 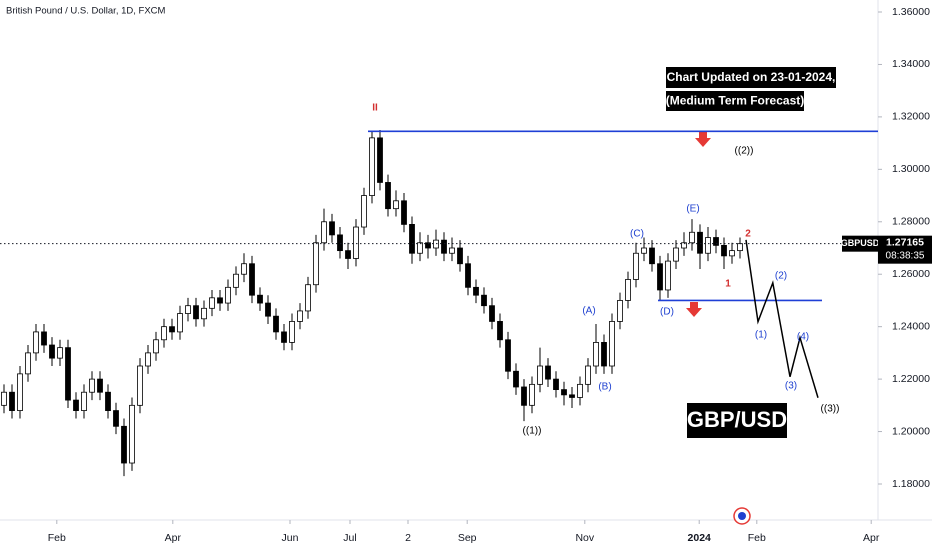 What do you see at coordinates (692, 209) in the screenshot?
I see `wave-label: (E)` at bounding box center [692, 209].